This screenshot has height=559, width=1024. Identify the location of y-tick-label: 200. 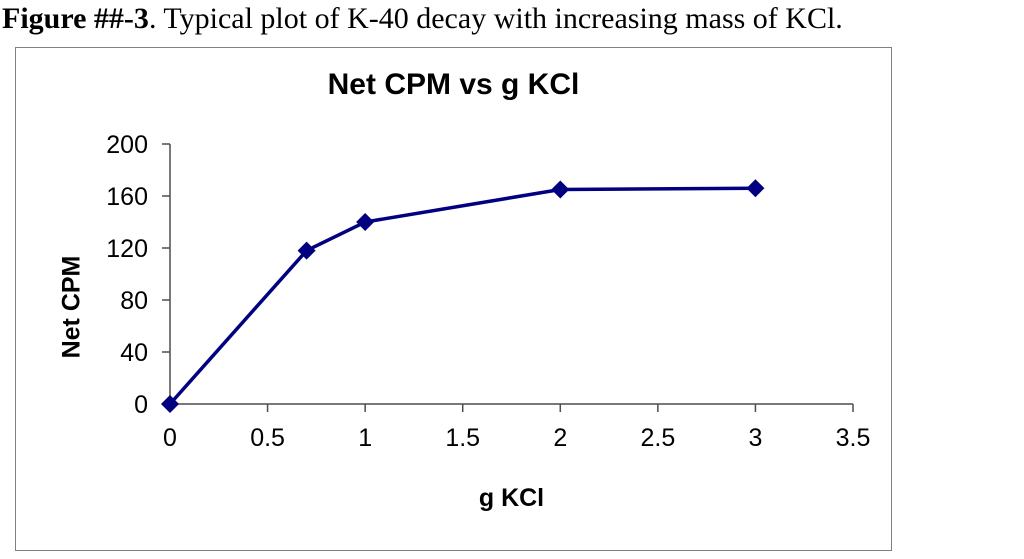
(127, 145).